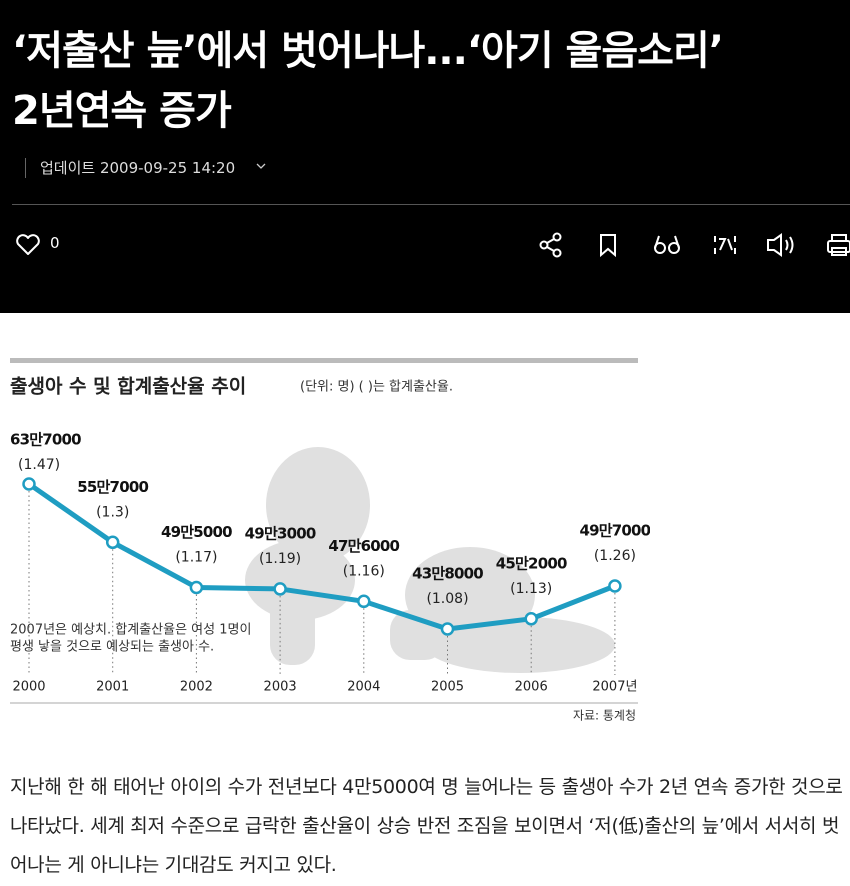 The image size is (850, 886). What do you see at coordinates (112, 647) in the screenshot?
I see `note: 평생 낳을 것으로 예상되는 출생아 수.` at bounding box center [112, 647].